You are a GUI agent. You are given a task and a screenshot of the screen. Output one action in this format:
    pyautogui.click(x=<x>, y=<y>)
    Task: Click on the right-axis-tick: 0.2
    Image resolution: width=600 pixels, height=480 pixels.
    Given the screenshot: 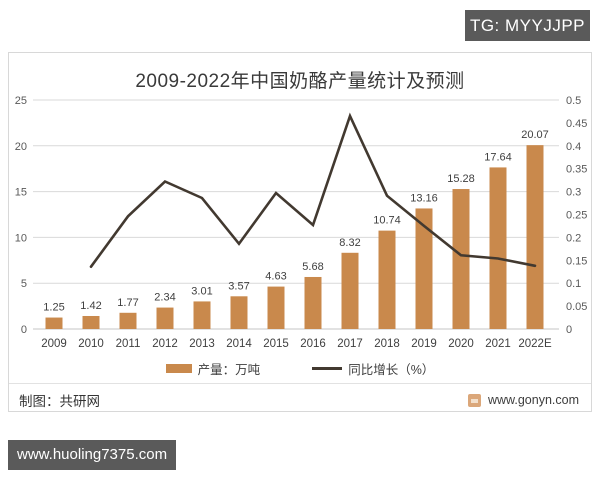 What is the action you would take?
    pyautogui.click(x=573, y=238)
    